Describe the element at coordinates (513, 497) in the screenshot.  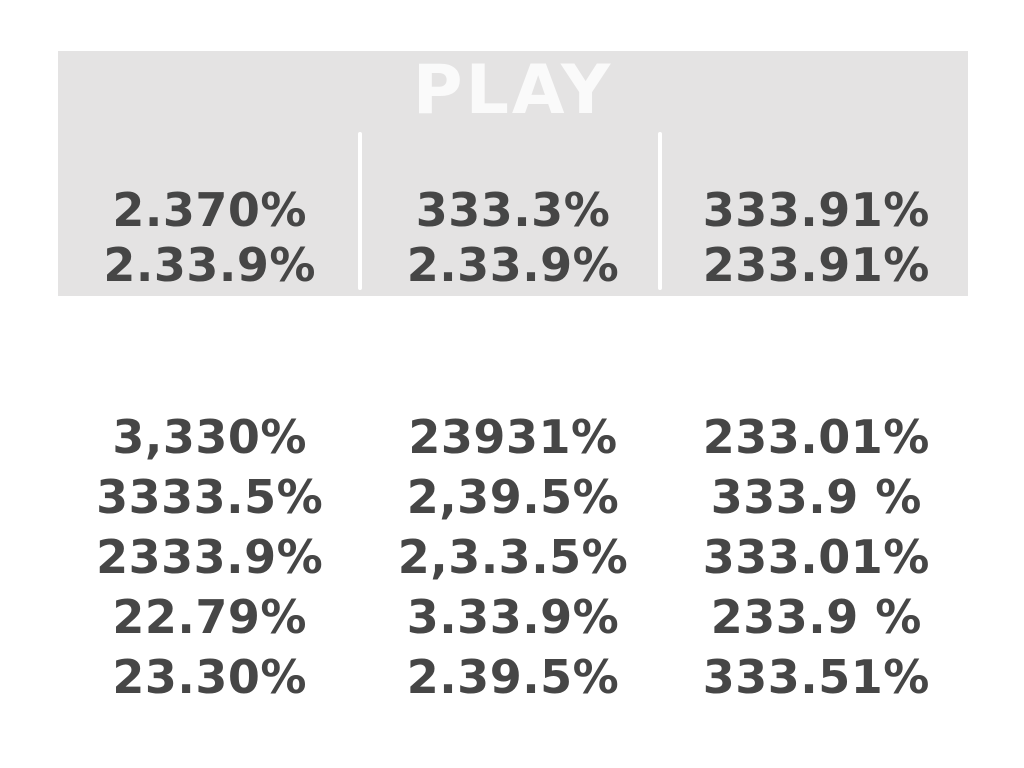
I see `body-value-r2c2: 2,39.5%` at that location.